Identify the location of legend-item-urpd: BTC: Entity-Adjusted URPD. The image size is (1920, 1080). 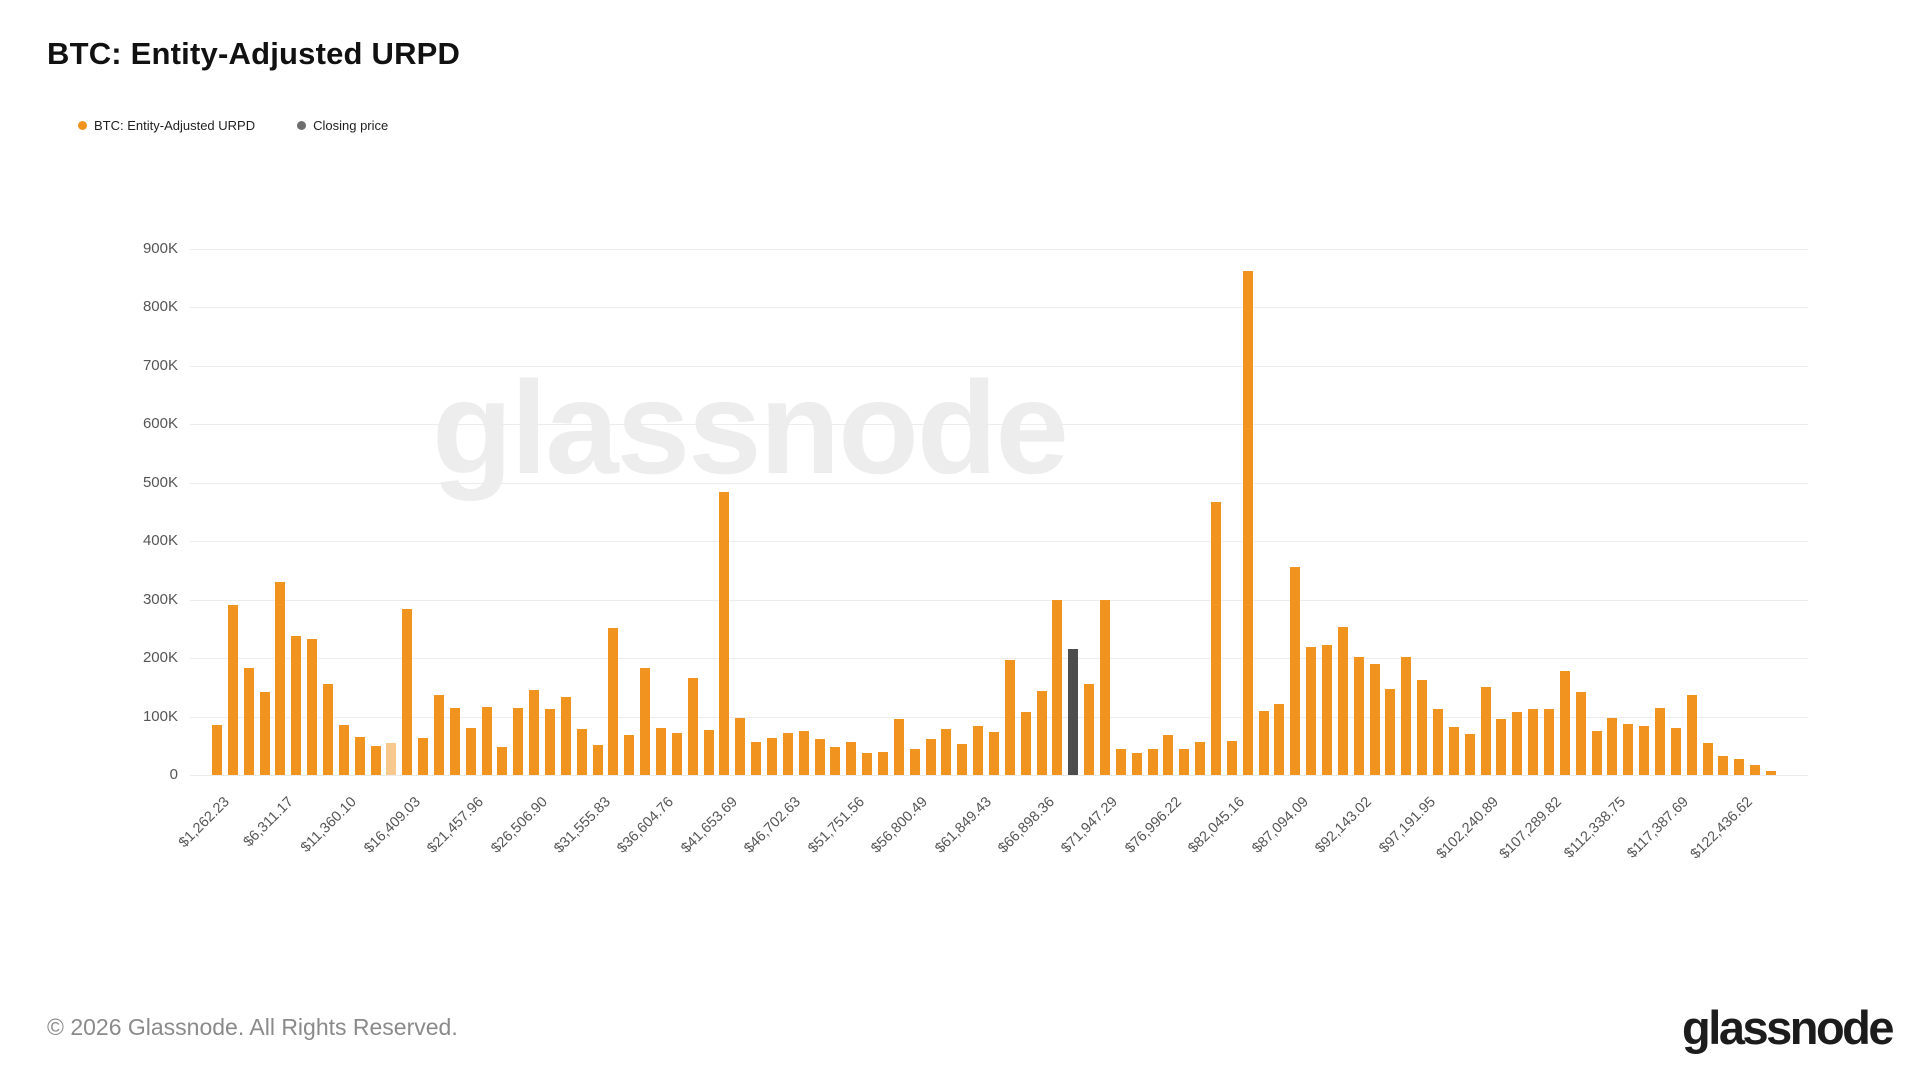
(166, 125).